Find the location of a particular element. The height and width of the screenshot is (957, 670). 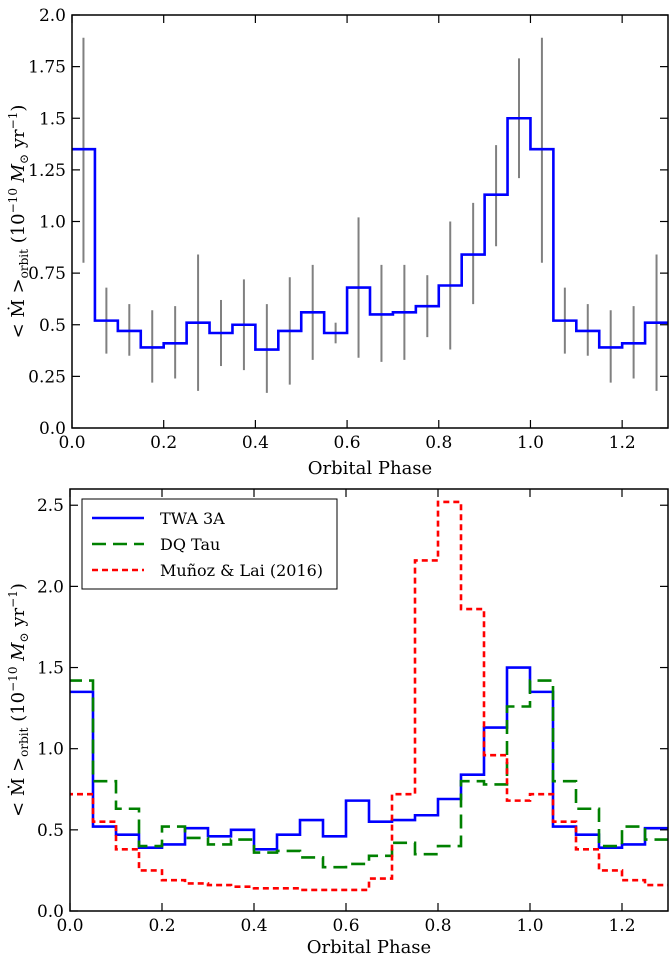

y-tick-label: 0.75 is located at coordinates (47, 274).